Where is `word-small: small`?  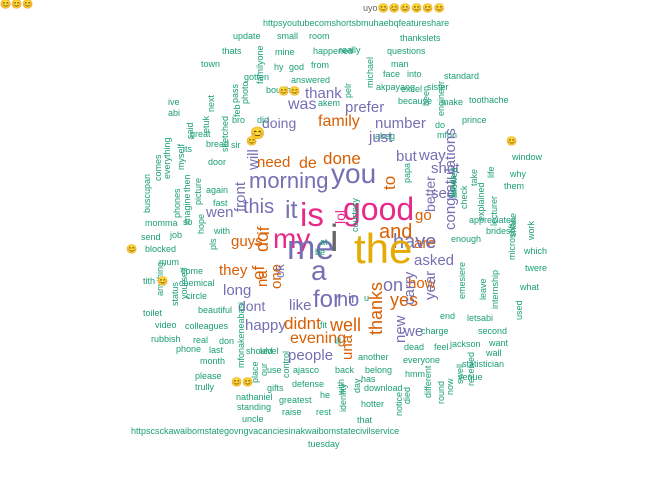 word-small: small is located at coordinates (288, 36).